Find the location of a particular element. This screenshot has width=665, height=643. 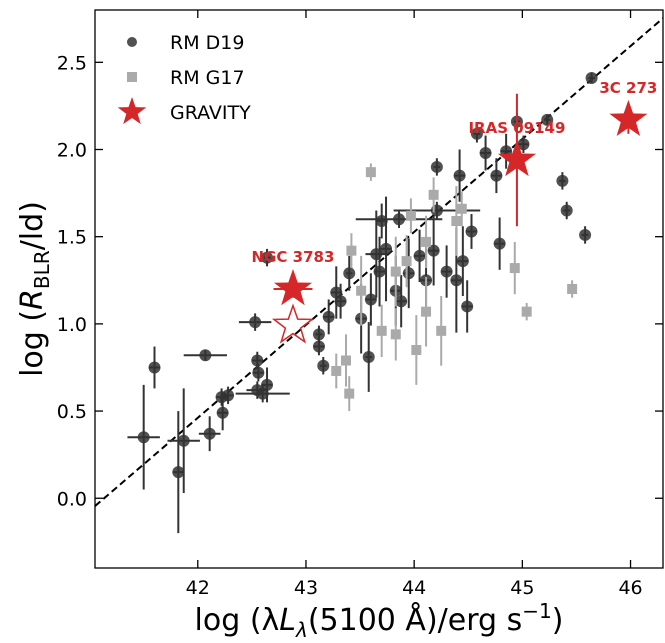

y-label-part: /ld) is located at coordinates (32, 225).